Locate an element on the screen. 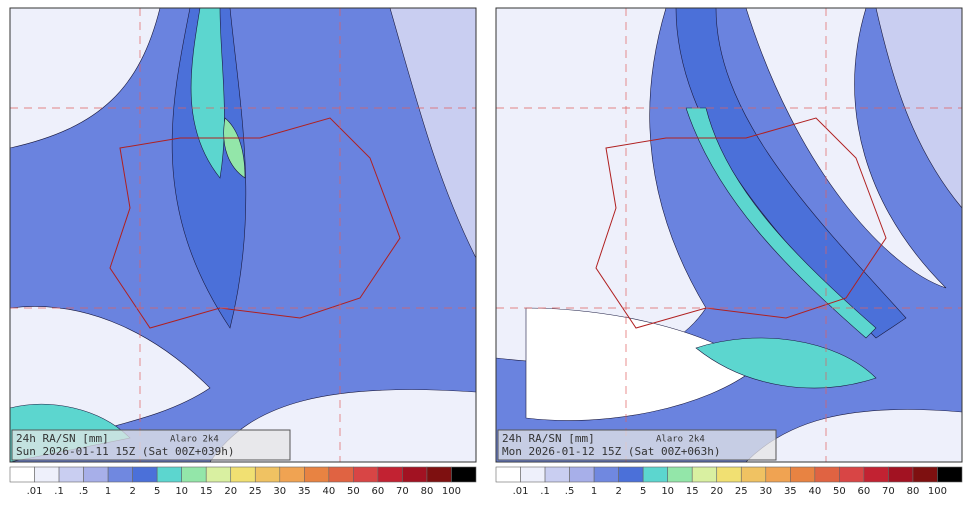 The image size is (968, 515). valid-time: Mon 2026-01-12 15Z (Sat 00Z+063h) is located at coordinates (611, 451).